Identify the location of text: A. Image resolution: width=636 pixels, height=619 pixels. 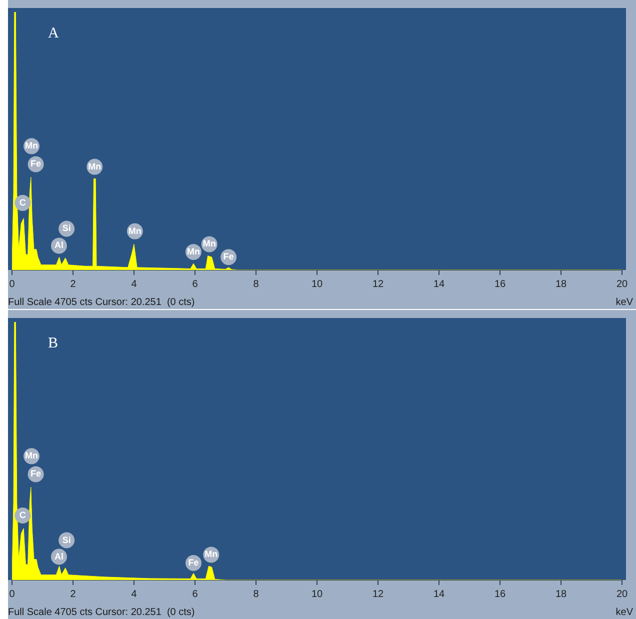
(53, 33).